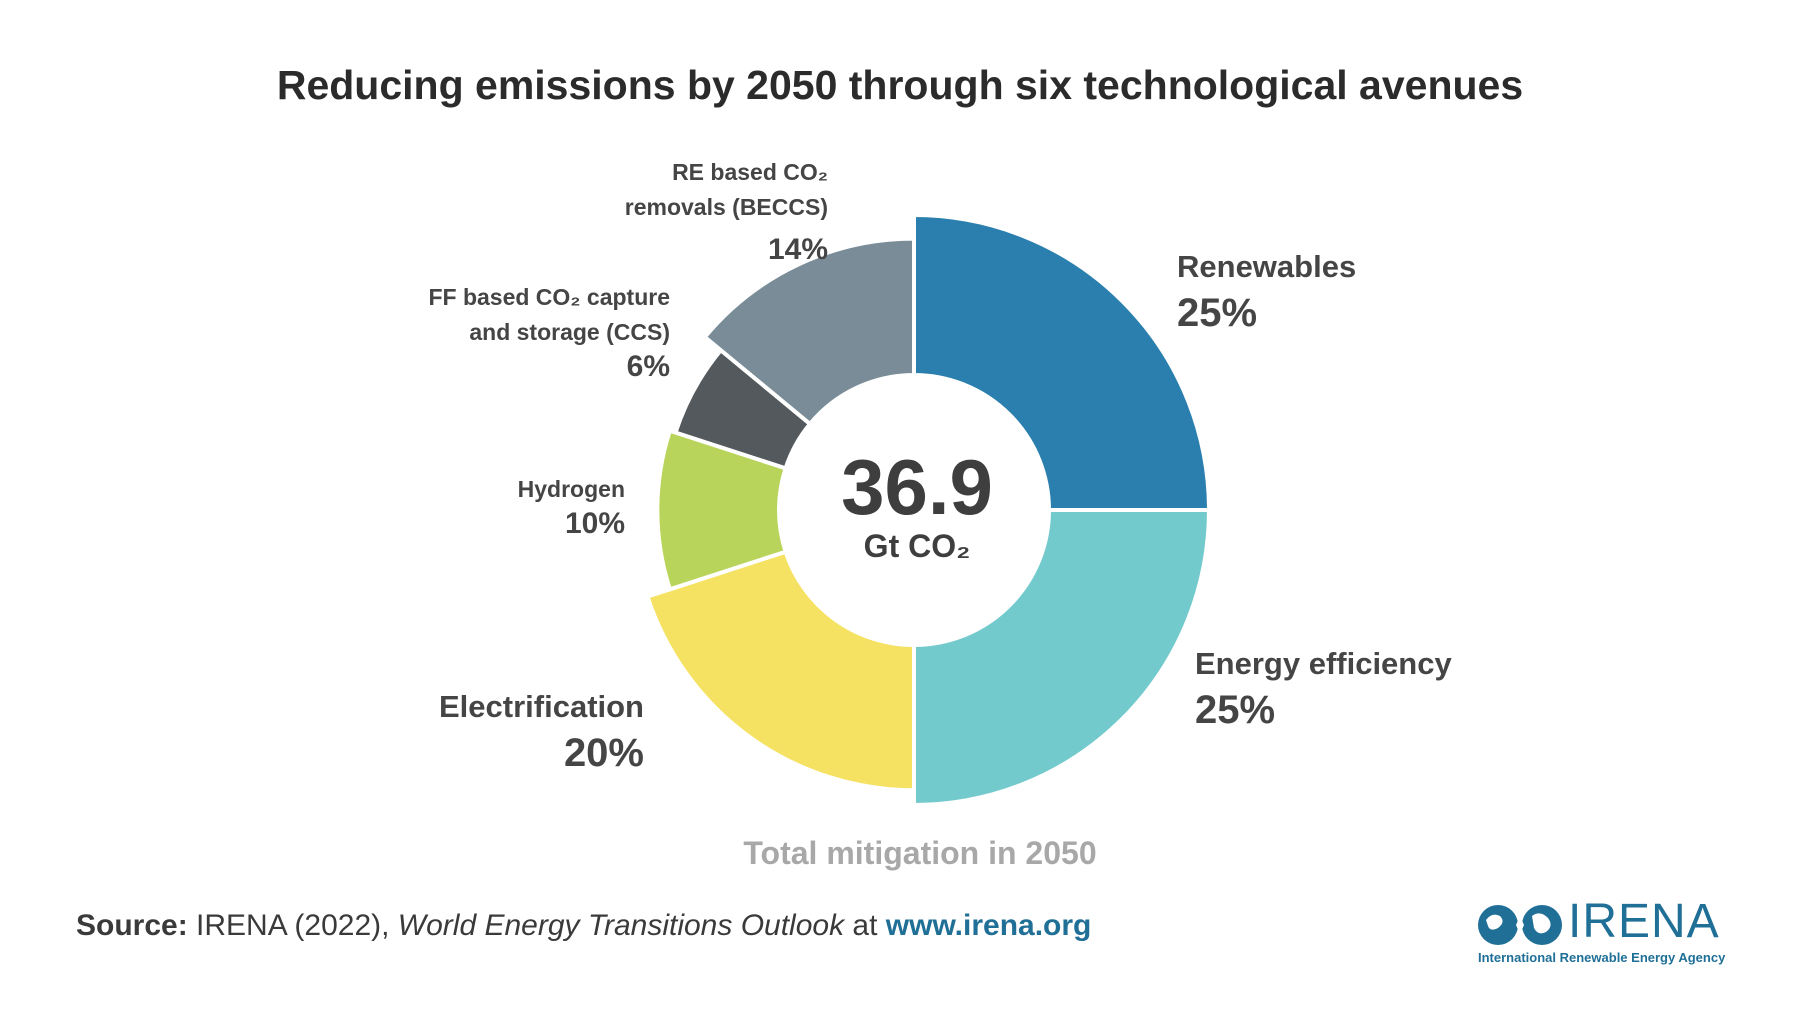 The width and height of the screenshot is (1800, 1013). I want to click on label-renewables: Renewables 25%, so click(1266, 292).